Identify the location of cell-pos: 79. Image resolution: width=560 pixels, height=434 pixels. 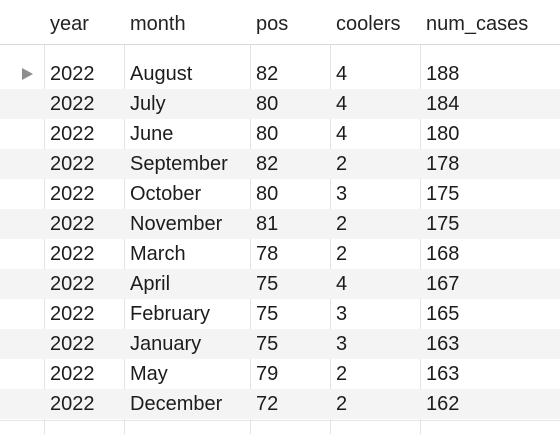
(267, 374).